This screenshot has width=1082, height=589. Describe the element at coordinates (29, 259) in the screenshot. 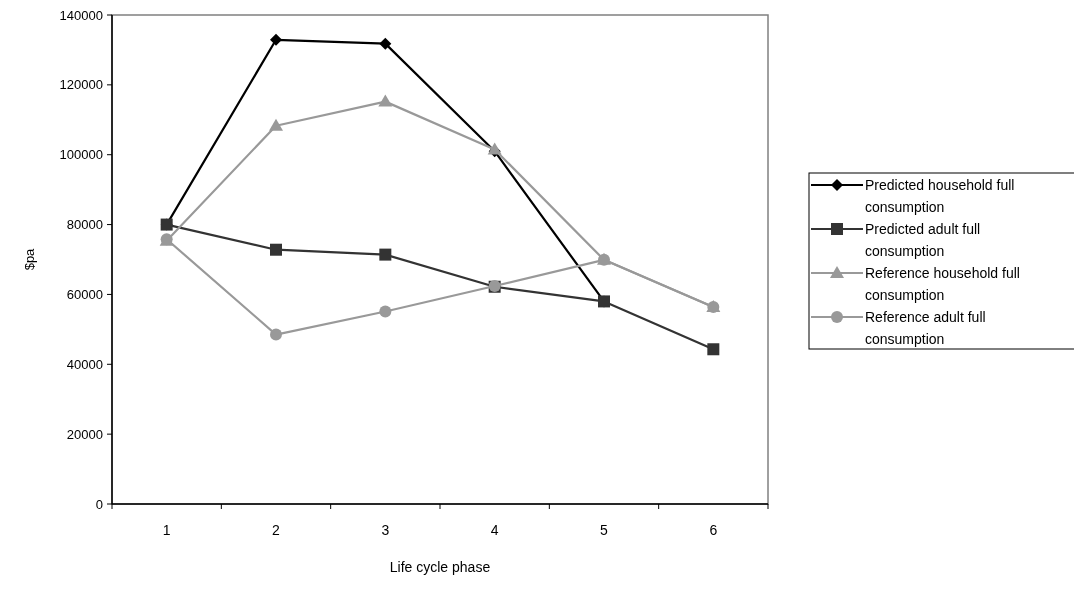

I see `y-axis-title: $pa` at that location.